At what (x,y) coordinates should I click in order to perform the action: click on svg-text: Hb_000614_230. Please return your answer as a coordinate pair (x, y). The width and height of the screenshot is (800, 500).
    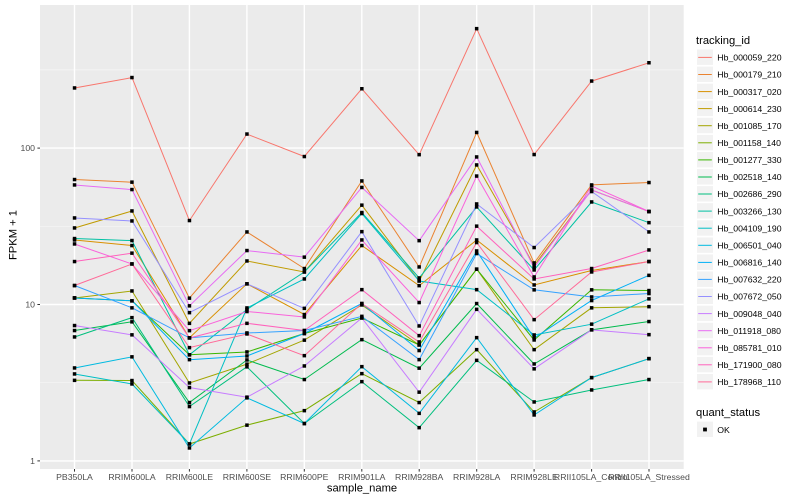
    Looking at the image, I should click on (749, 109).